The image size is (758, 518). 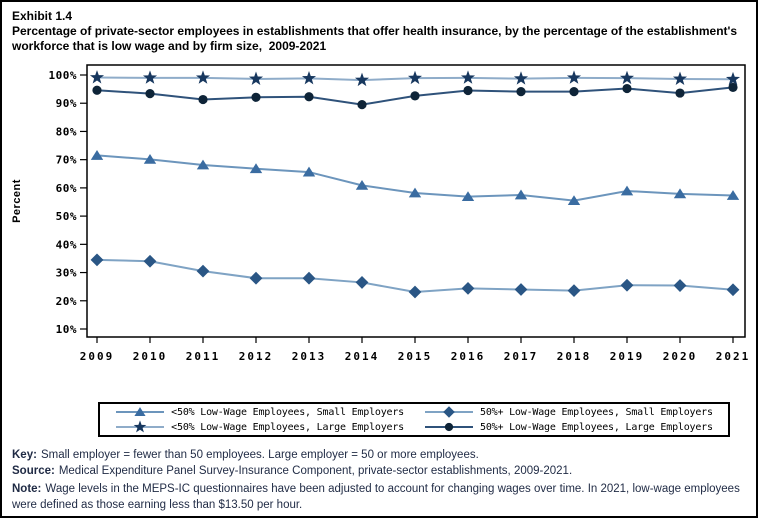 I want to click on x-tick-label: 2015, so click(x=415, y=356).